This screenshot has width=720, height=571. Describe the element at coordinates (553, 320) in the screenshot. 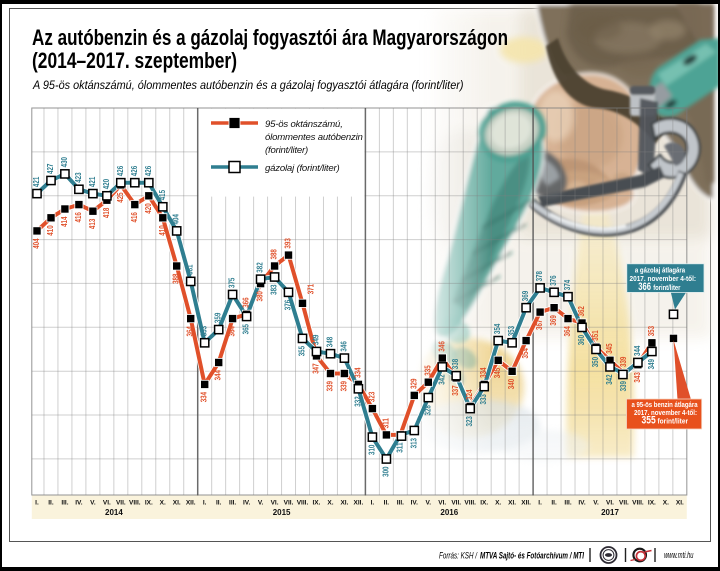

I see `svg-text: 369` at that location.